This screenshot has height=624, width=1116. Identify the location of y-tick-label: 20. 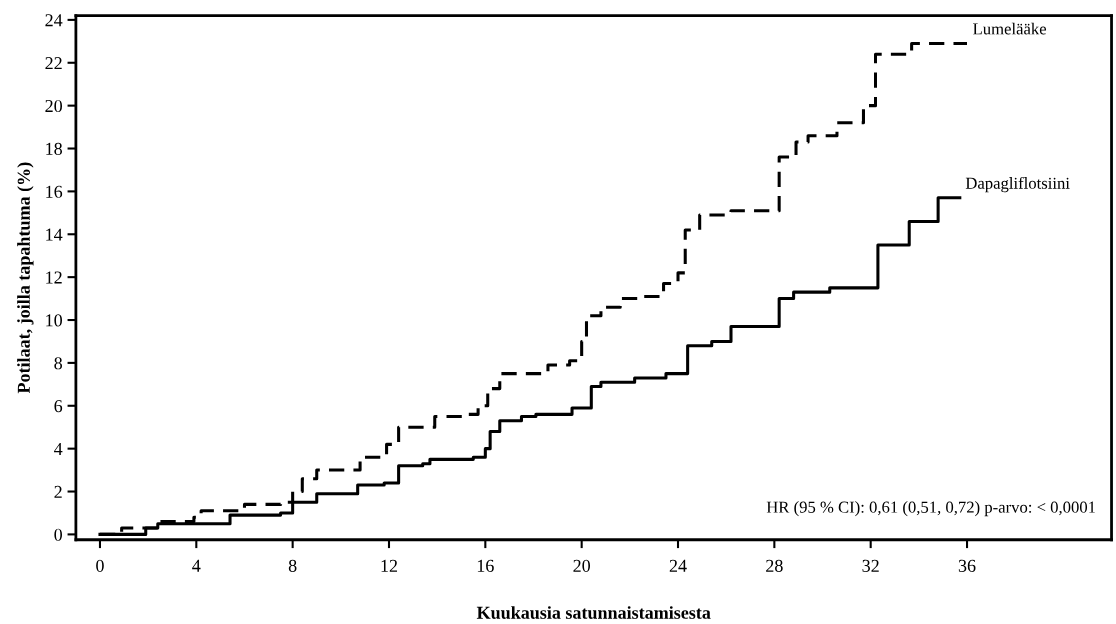
(54, 106).